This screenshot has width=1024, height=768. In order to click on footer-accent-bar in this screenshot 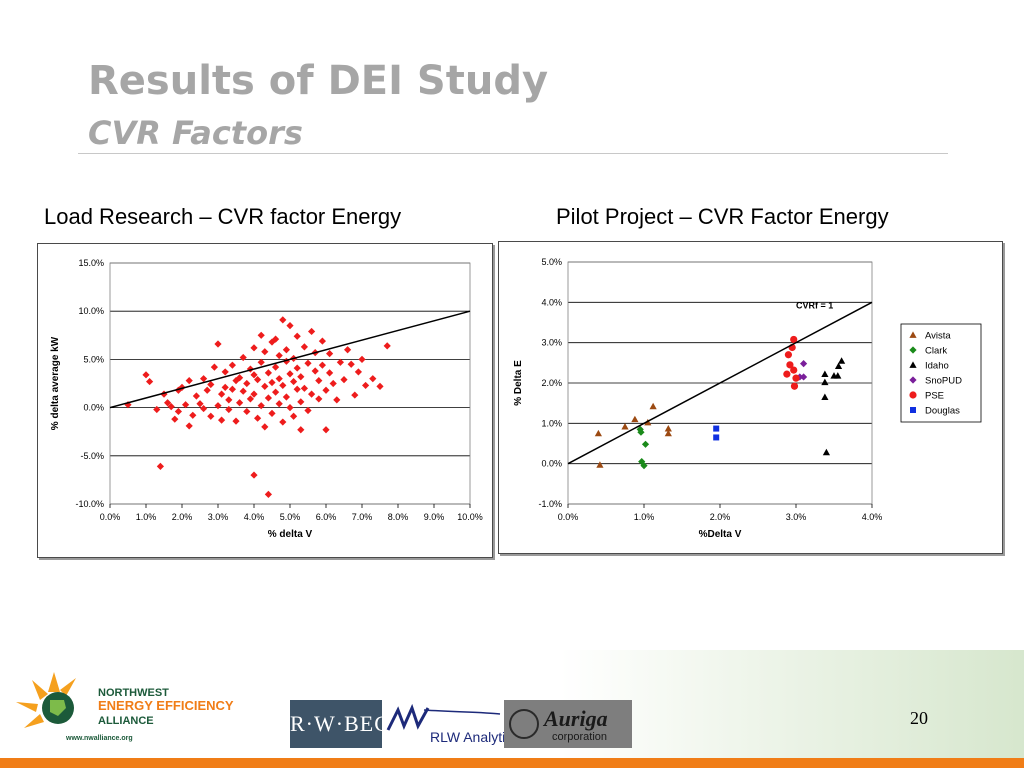, I will do `click(512, 763)`.